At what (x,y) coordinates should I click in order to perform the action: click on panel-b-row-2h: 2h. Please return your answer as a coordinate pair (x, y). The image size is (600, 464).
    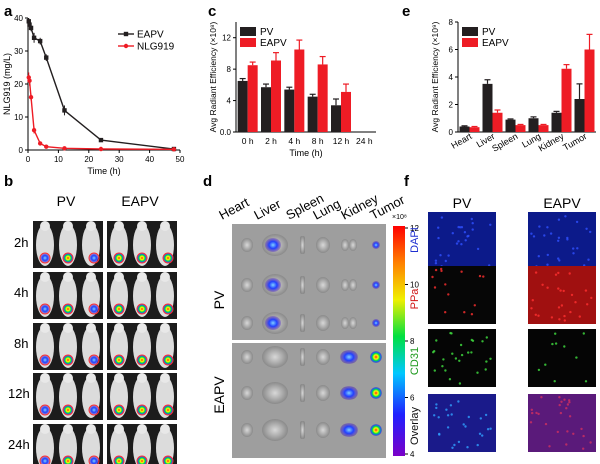
    Looking at the image, I should click on (21, 242).